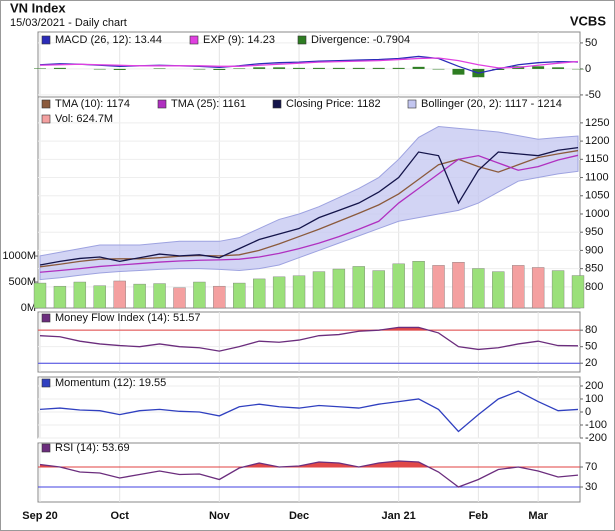  What do you see at coordinates (239, 40) in the screenshot?
I see `legend-label: EXP (9): 14.23` at bounding box center [239, 40].